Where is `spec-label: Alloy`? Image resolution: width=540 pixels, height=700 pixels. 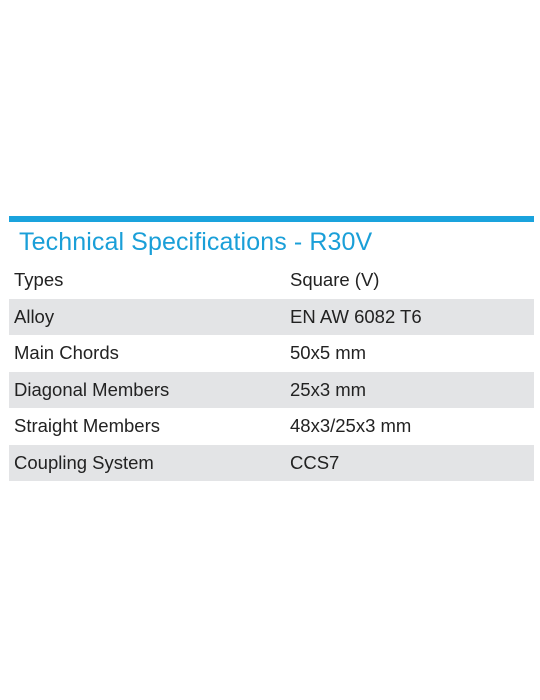
spec-label: Alloy is located at coordinates (34, 316).